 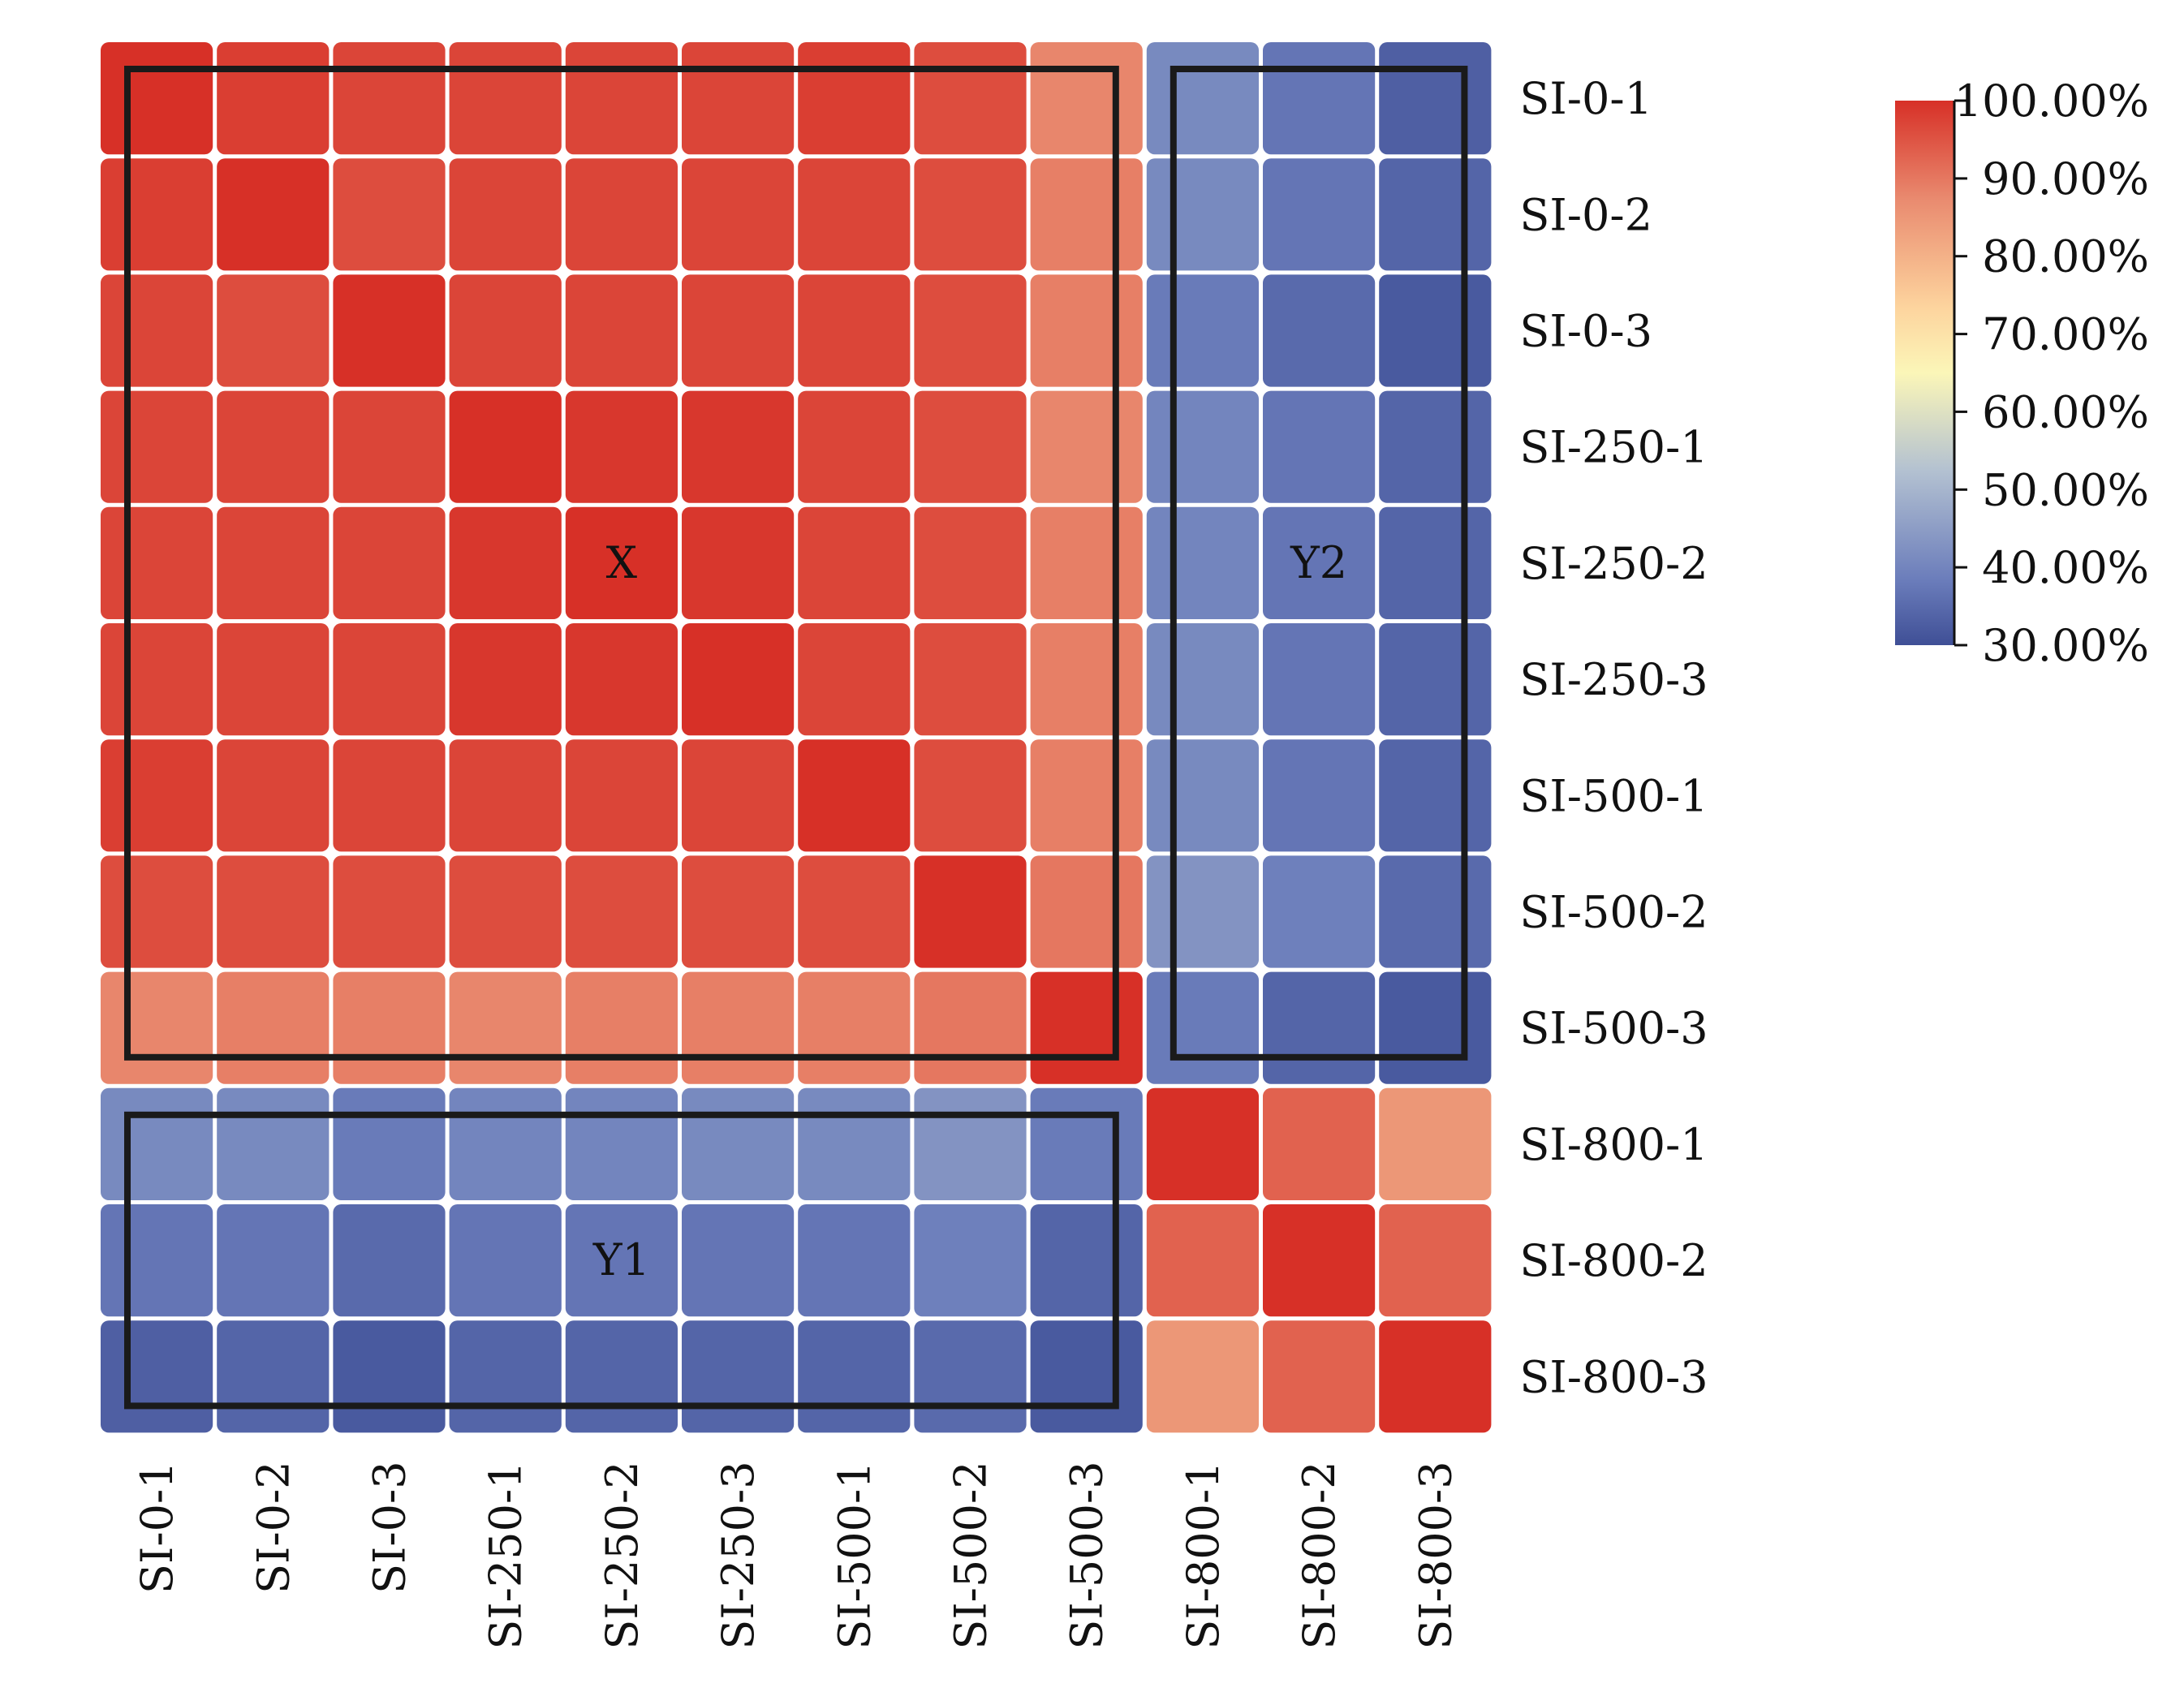 What do you see at coordinates (157, 1260) in the screenshot?
I see `heatmap-cell: SI-800-2 / SI-0-1: 37` at bounding box center [157, 1260].